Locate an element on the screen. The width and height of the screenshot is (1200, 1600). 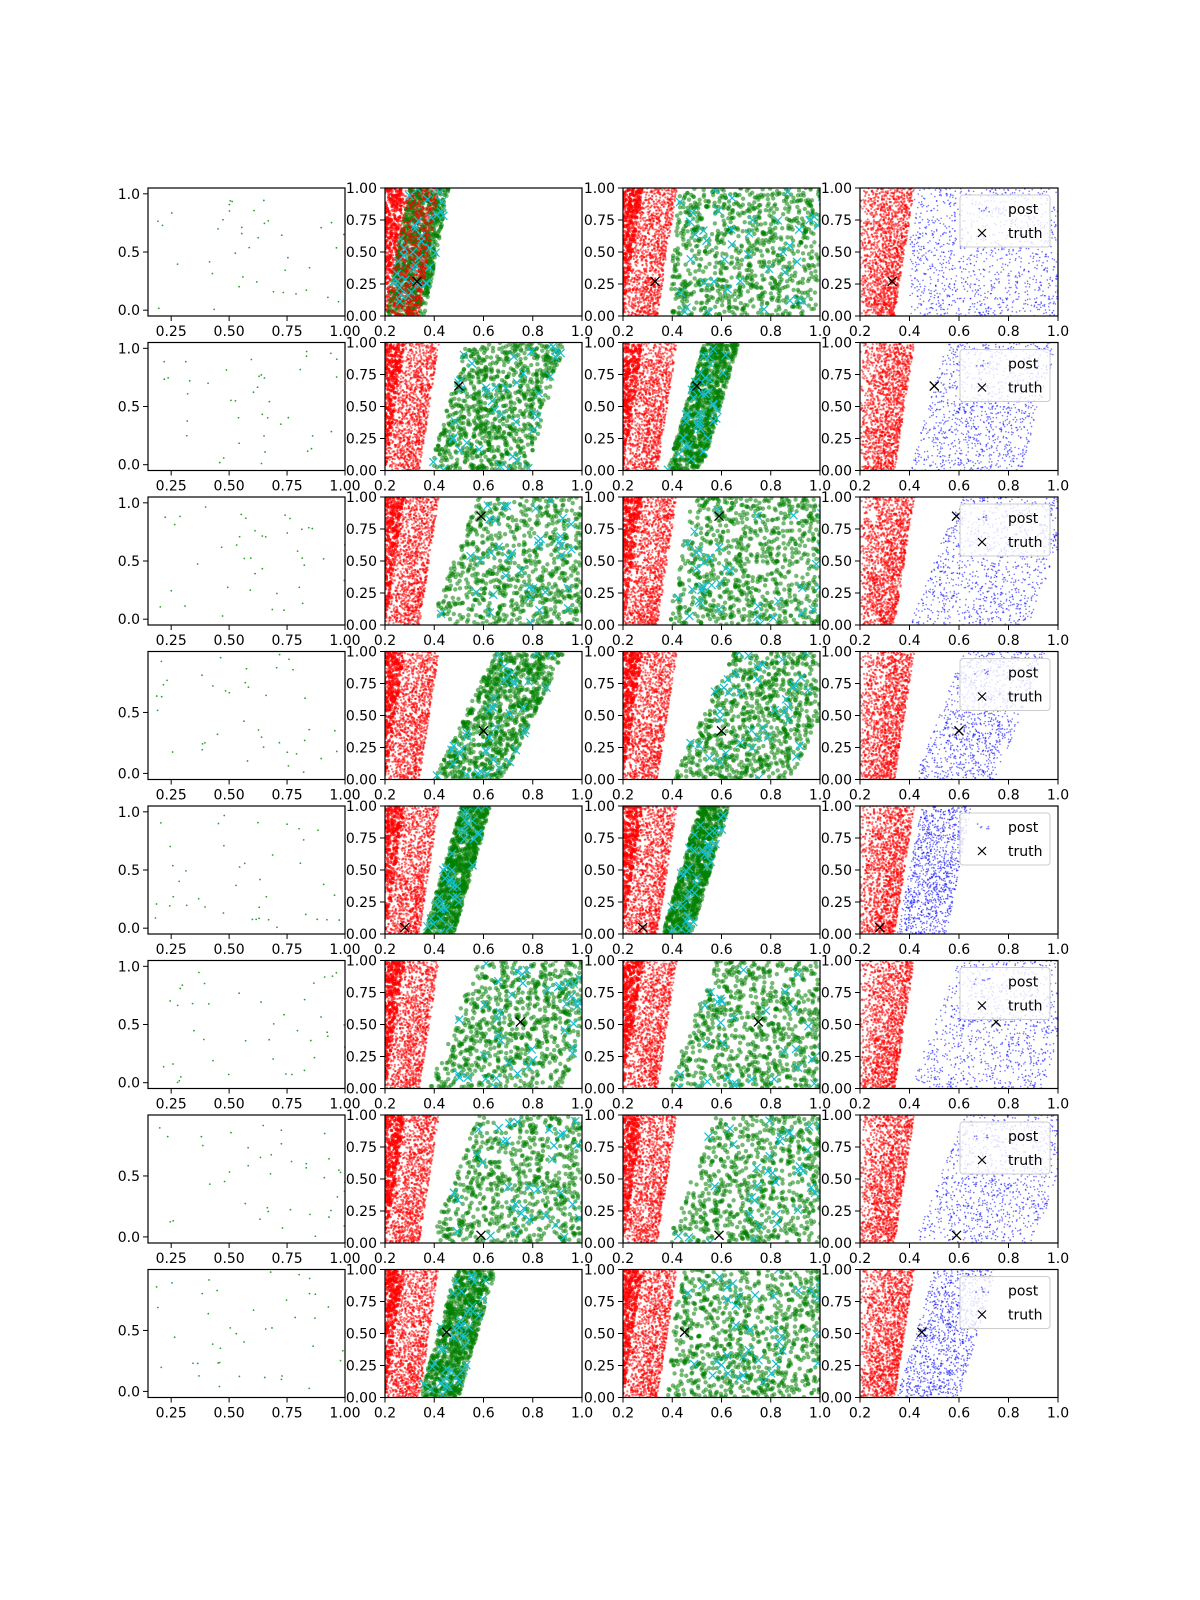
panel-r1-c2: 0.2 0.4 0.6 0.8 1.00.000.250.500.751.00 is located at coordinates (469, 260).